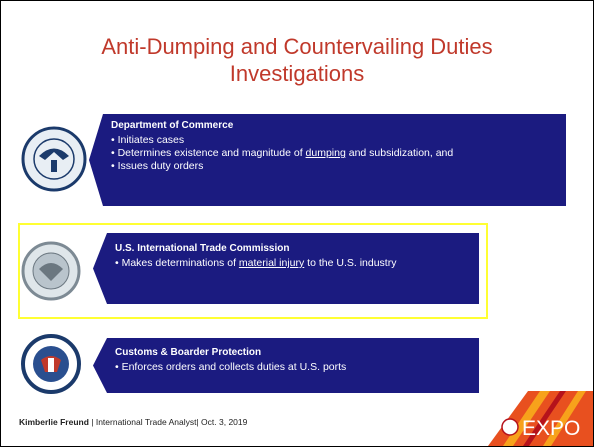  What do you see at coordinates (333, 166) in the screenshot?
I see `bullet: Issues duty orders` at bounding box center [333, 166].